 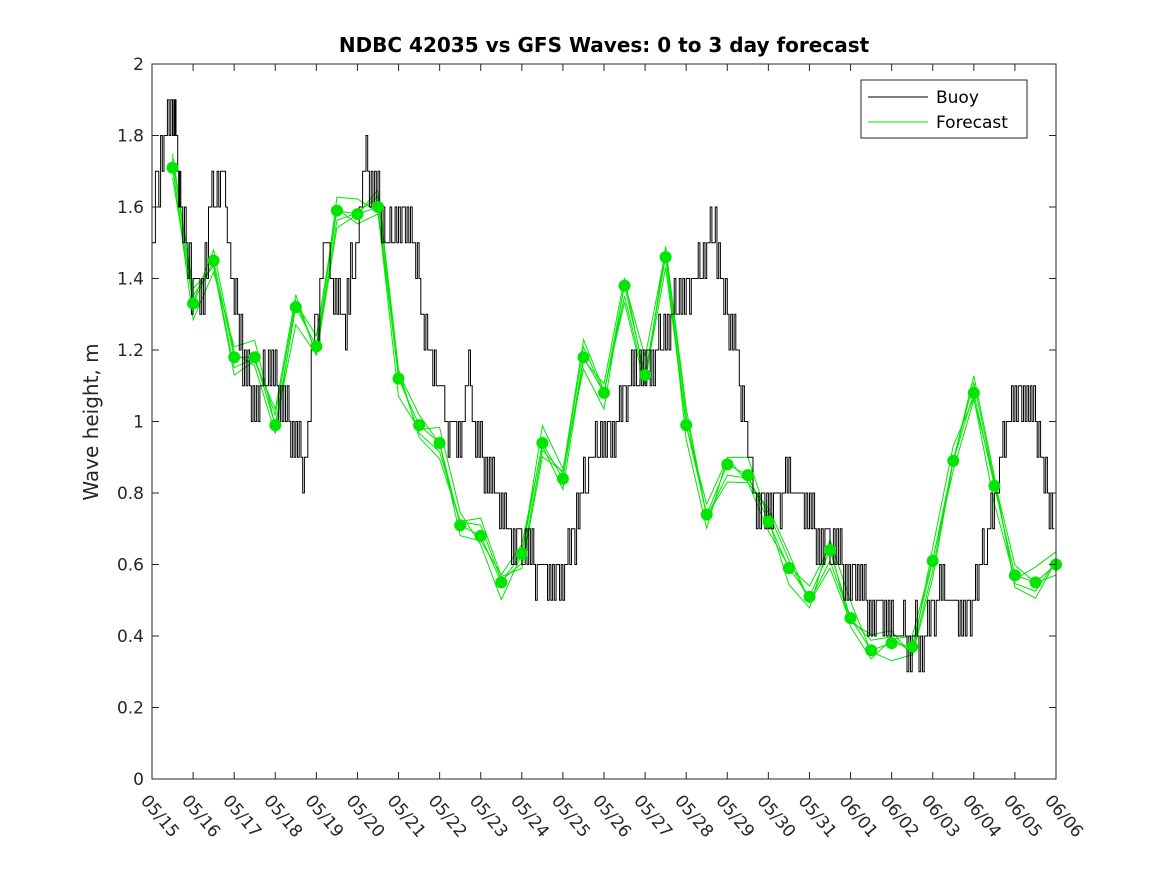 What do you see at coordinates (899, 816) in the screenshot?
I see `x-tick-label: 06/02` at bounding box center [899, 816].